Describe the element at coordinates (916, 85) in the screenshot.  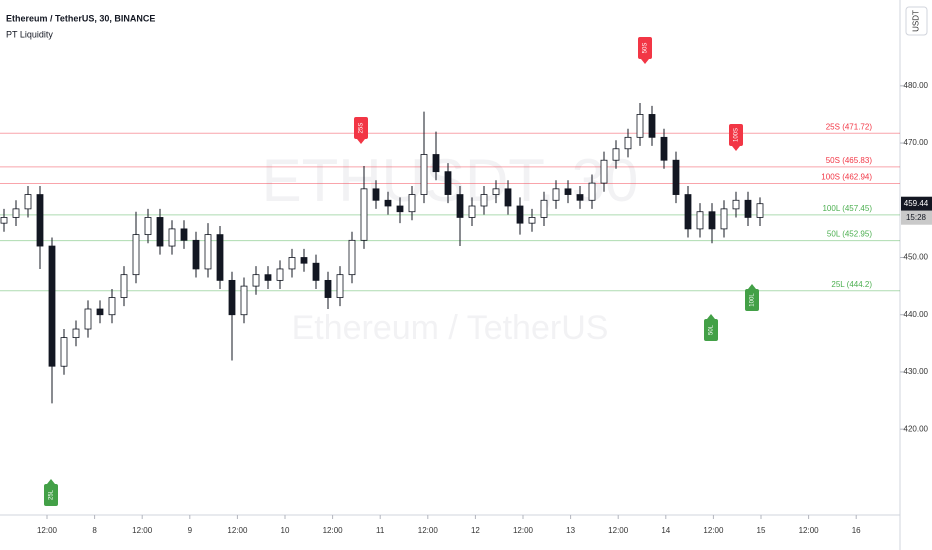
I see `y-tick-label: 480.00` at that location.